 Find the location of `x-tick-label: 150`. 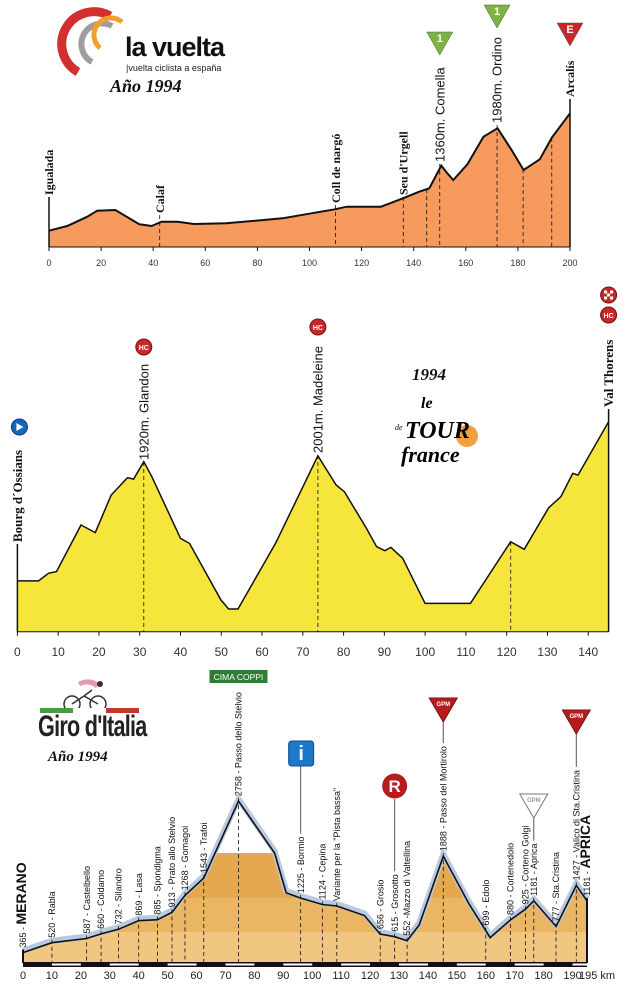

x-tick-label: 150 is located at coordinates (457, 976).